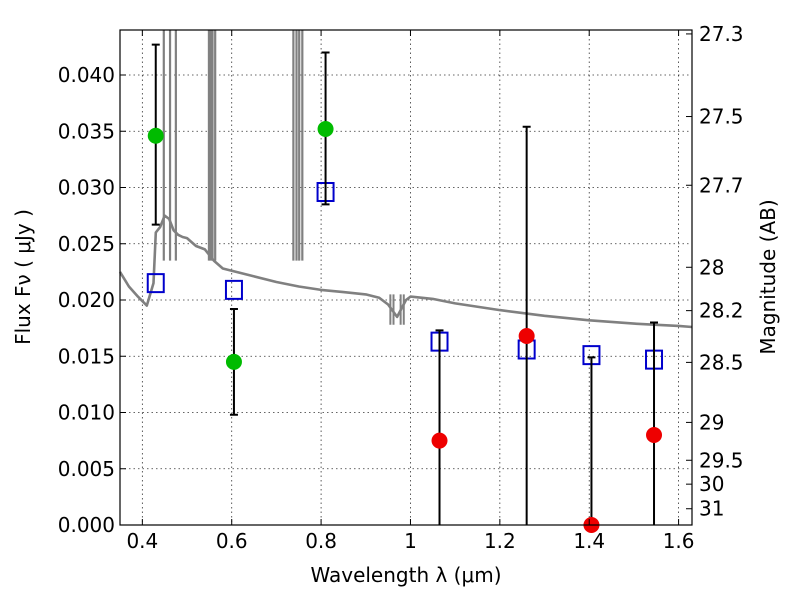 Image resolution: width=800 pixels, height=600 pixels. What do you see at coordinates (405, 271) in the screenshot?
I see `spectrum-line` at bounding box center [405, 271].